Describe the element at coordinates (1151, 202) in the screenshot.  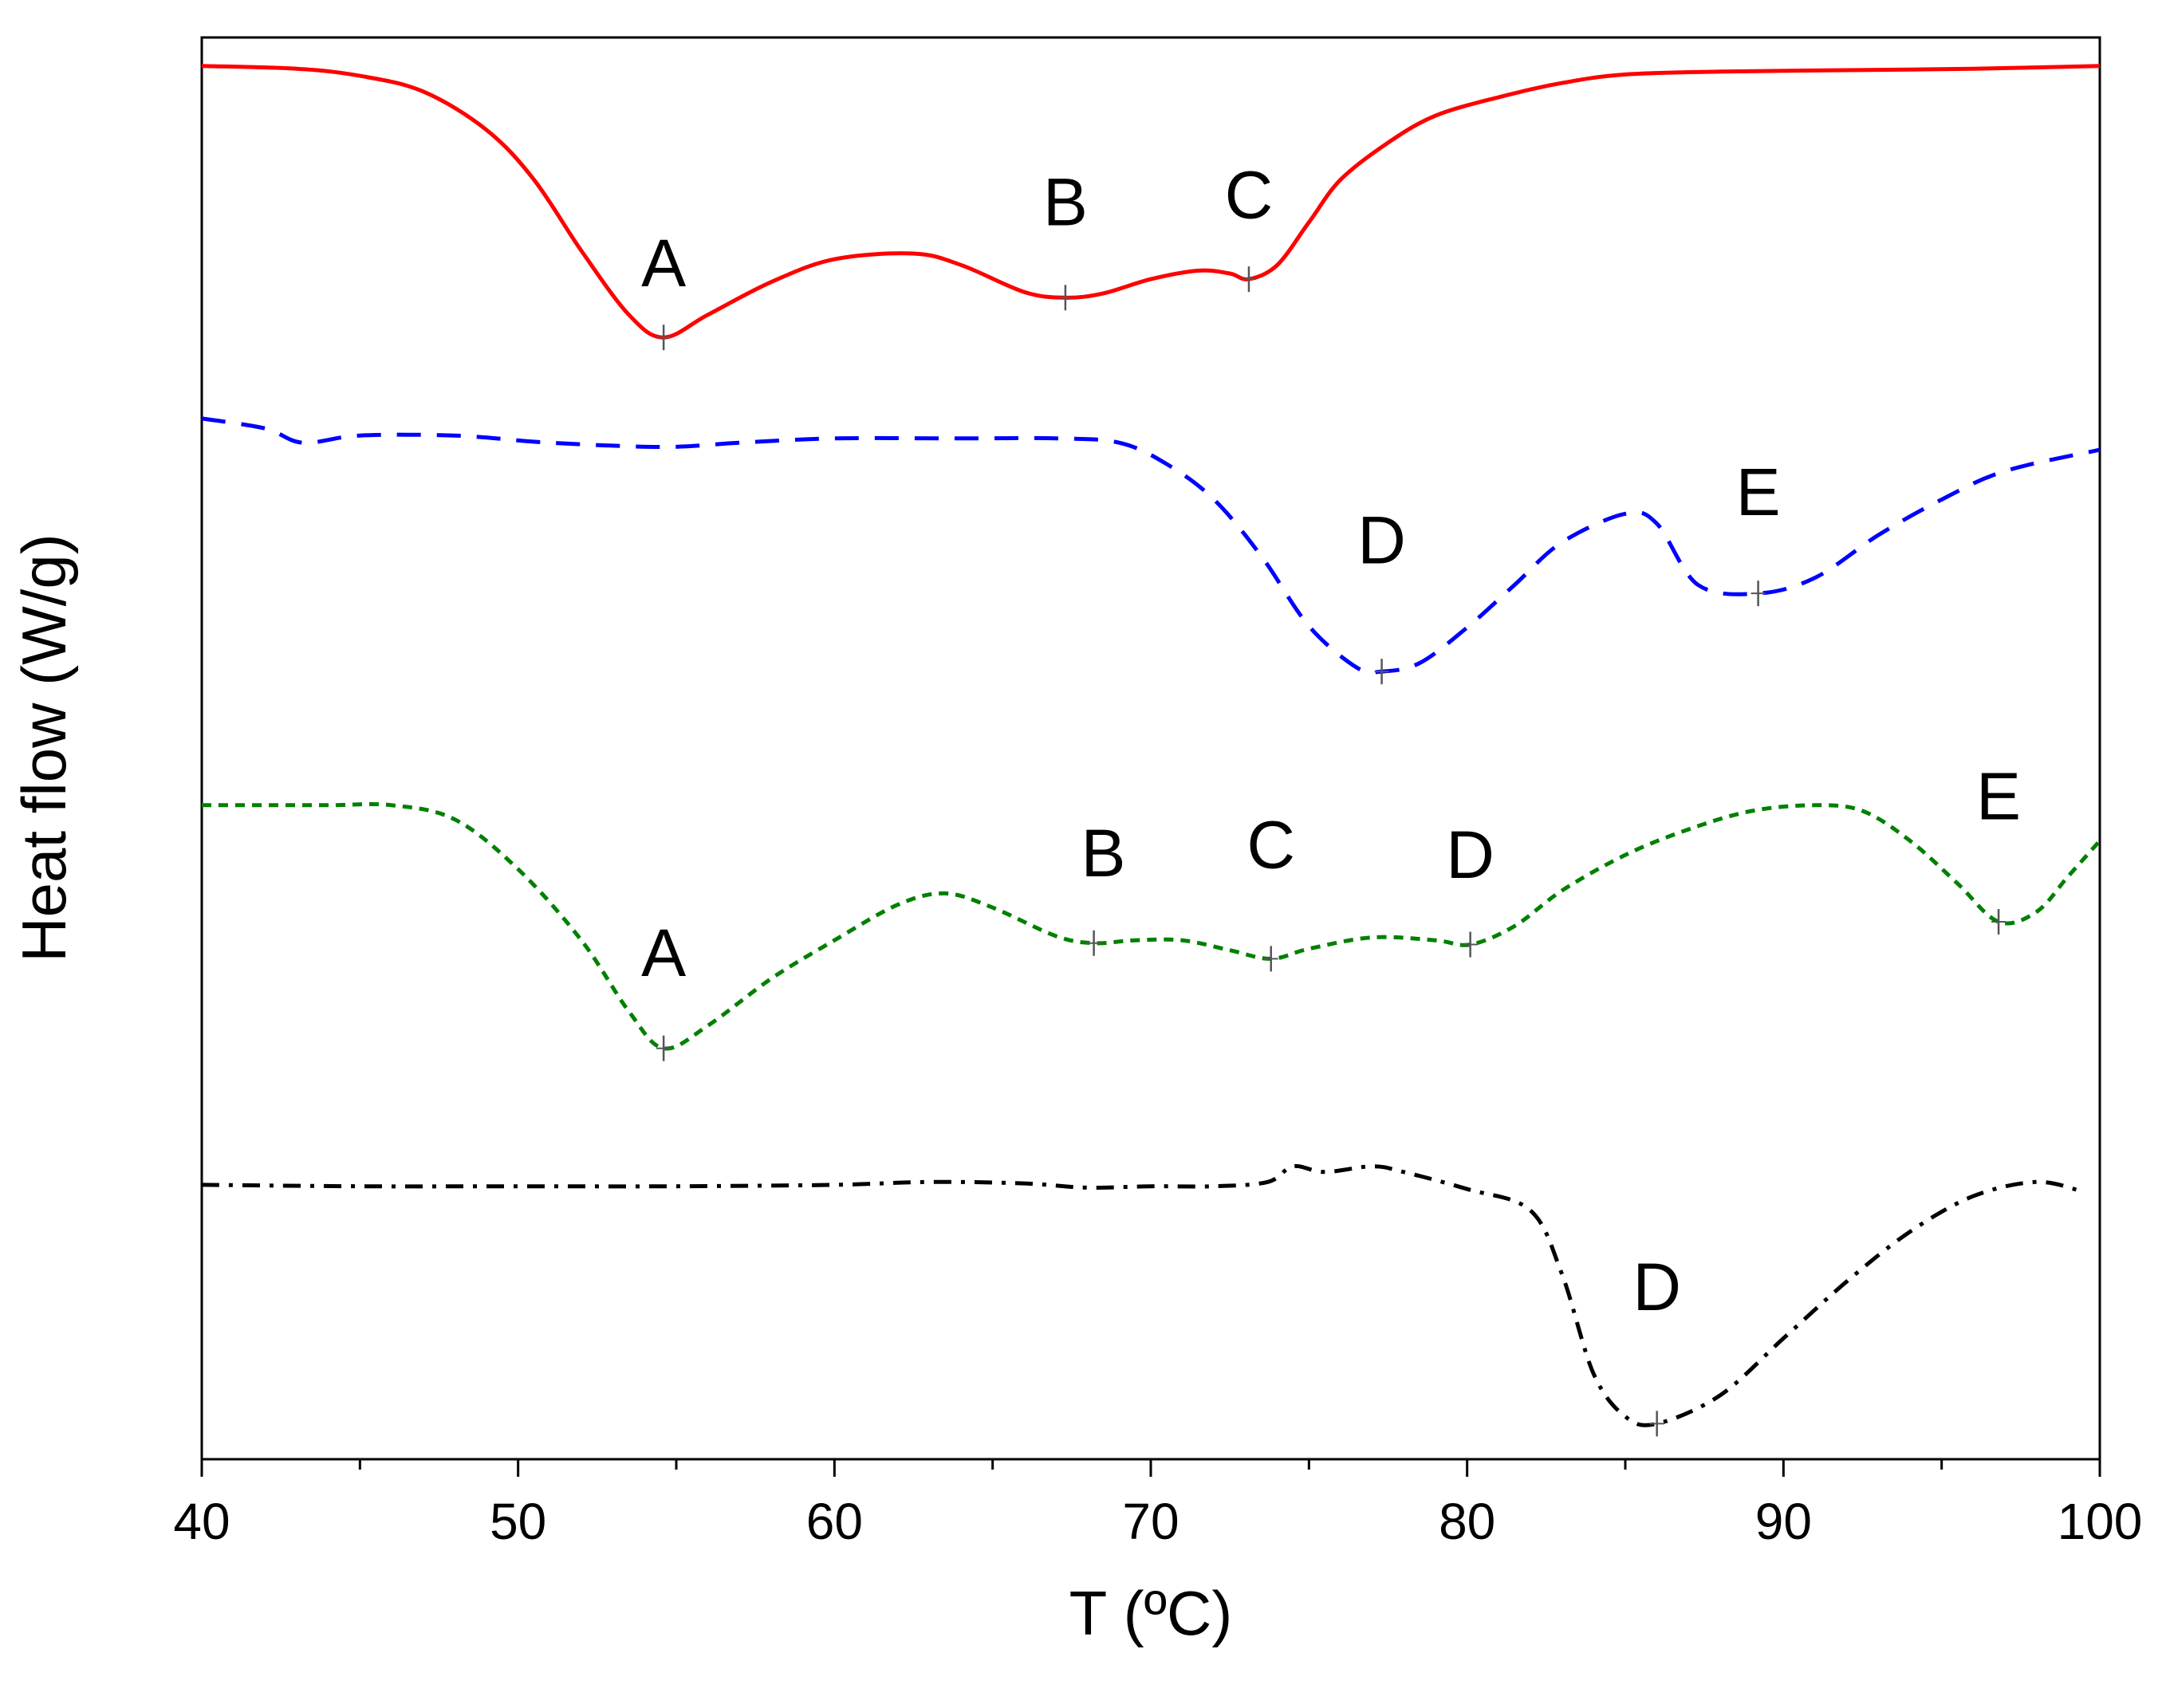
I see `series-line-red-solid` at that location.